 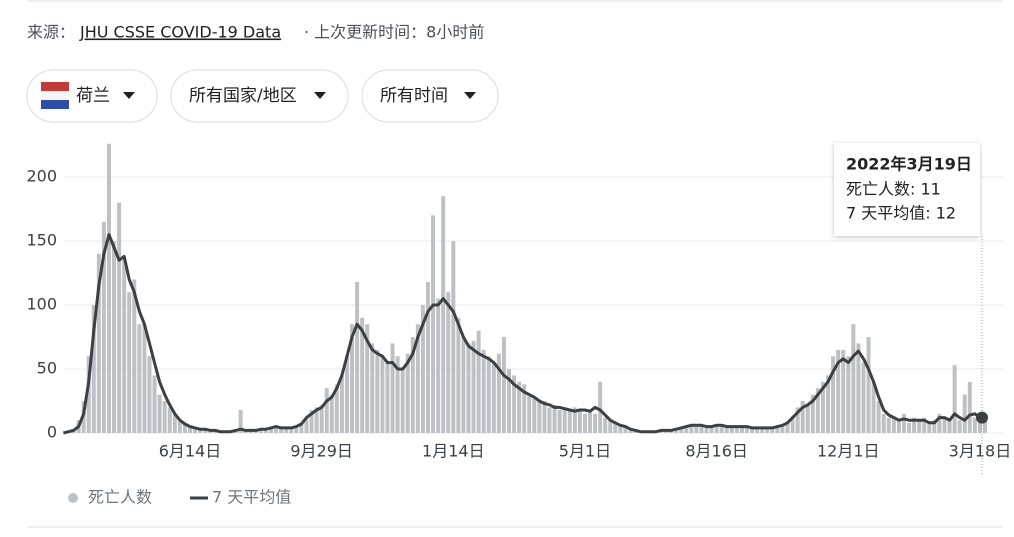 I want to click on x-tick-label: 3月18日, so click(x=980, y=451).